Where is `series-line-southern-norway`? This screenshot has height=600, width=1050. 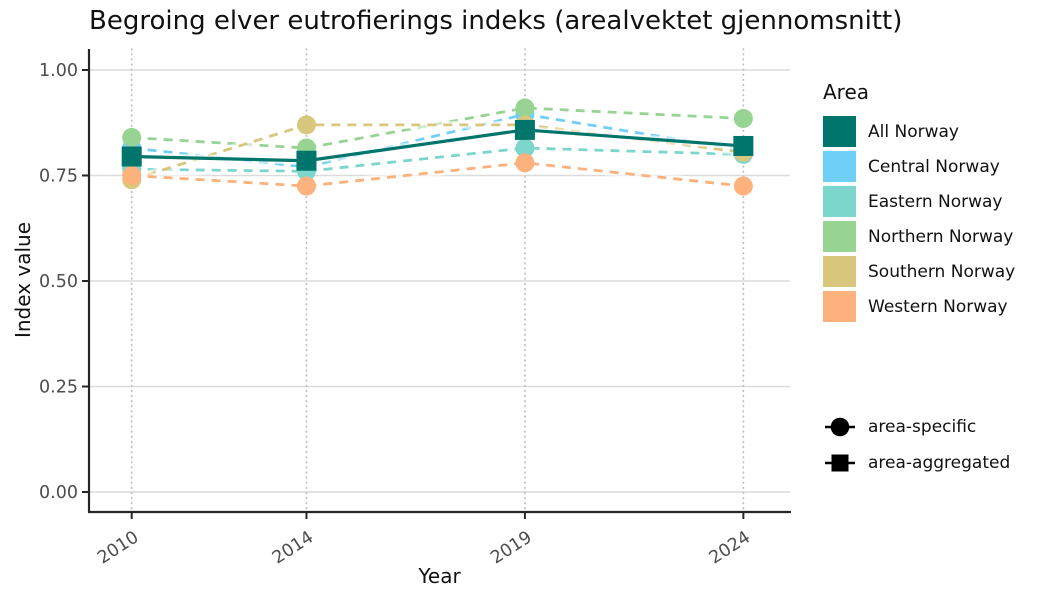 series-line-southern-norway is located at coordinates (437, 152).